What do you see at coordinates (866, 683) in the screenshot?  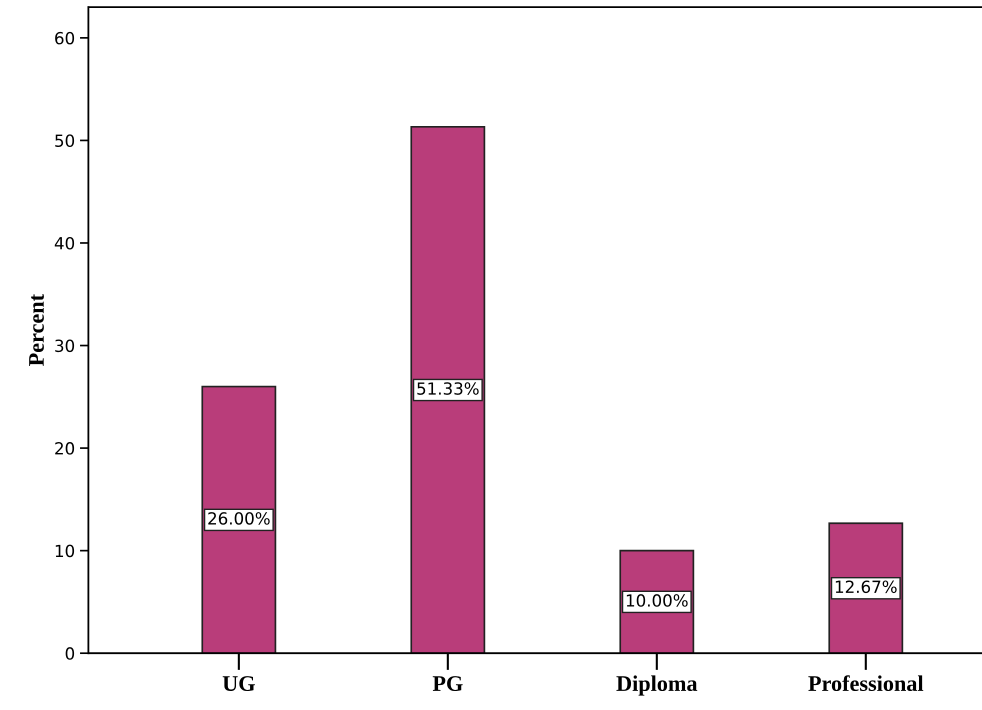 I see `x-tick-label: Professional` at bounding box center [866, 683].